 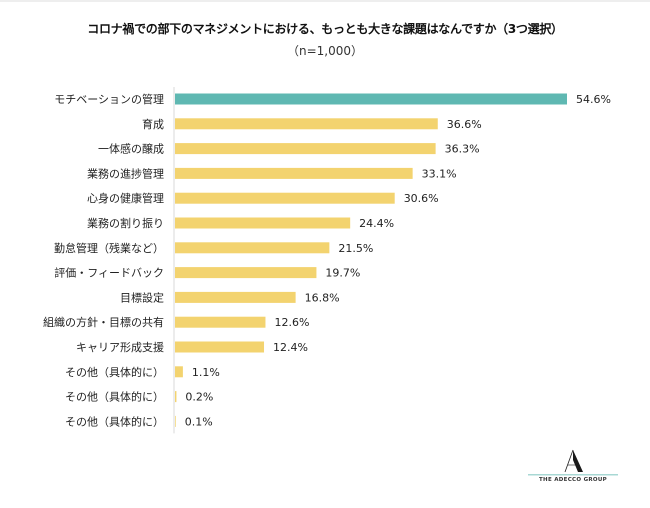 I want to click on data-label: 1.1%, so click(x=206, y=372).